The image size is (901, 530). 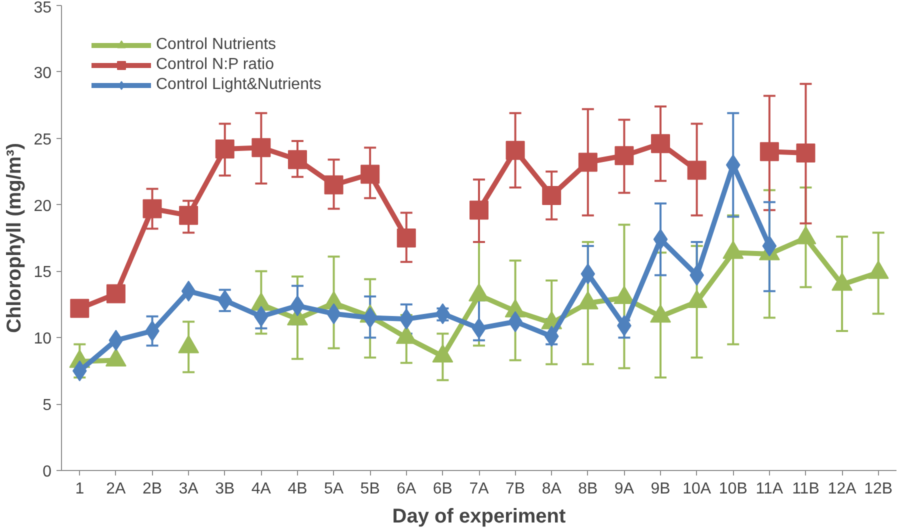 What do you see at coordinates (43, 206) in the screenshot?
I see `y-tick-label: 20` at bounding box center [43, 206].